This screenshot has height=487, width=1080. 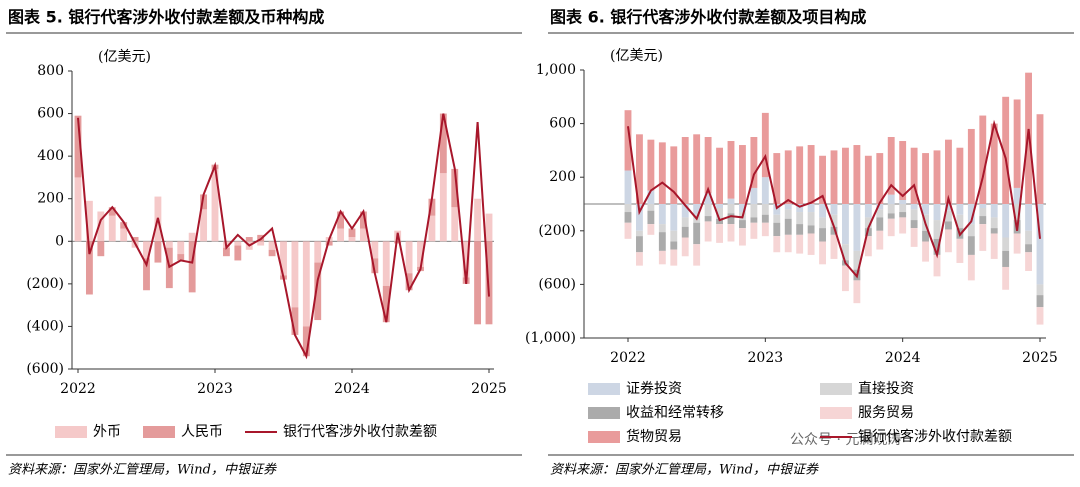 I want to click on y-tick-label: 200, so click(x=562, y=177).